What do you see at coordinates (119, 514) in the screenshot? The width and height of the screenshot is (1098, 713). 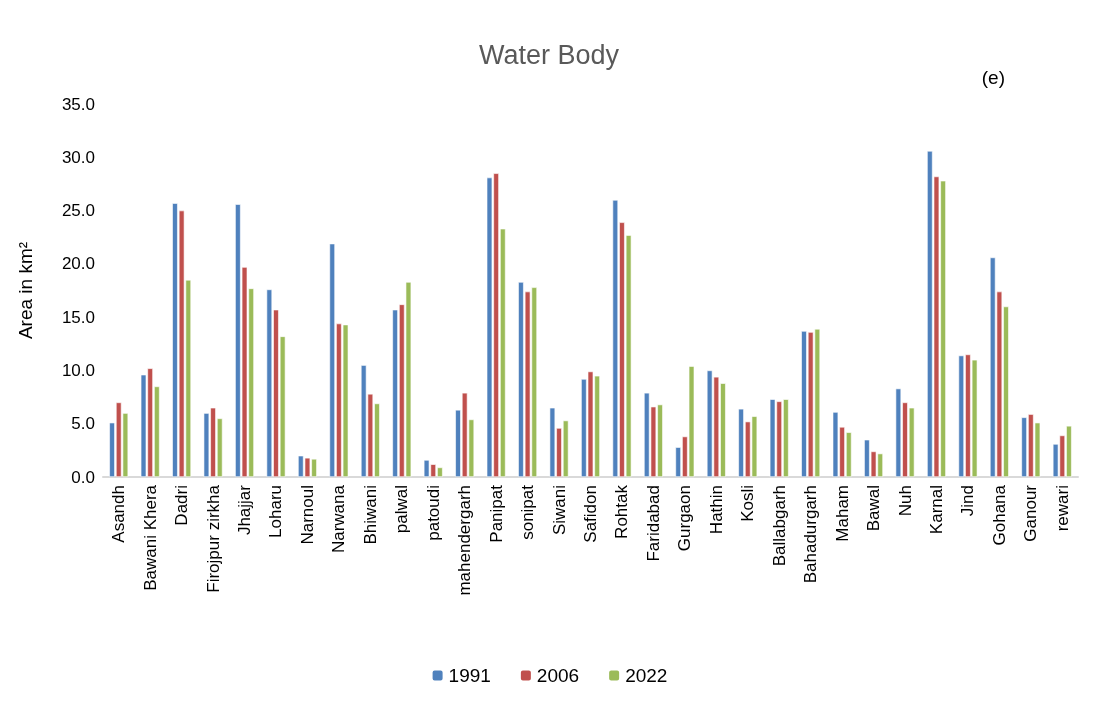 I see `x-tick-label: Asandh` at bounding box center [119, 514].